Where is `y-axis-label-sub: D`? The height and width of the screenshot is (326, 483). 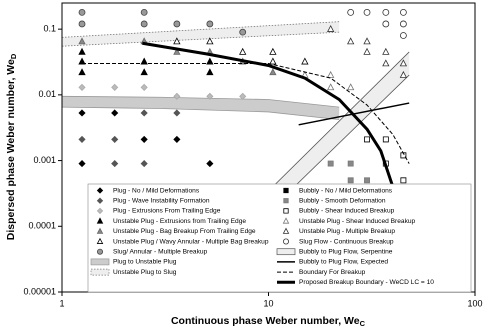 y-axis-label-sub: D is located at coordinates (13, 56).